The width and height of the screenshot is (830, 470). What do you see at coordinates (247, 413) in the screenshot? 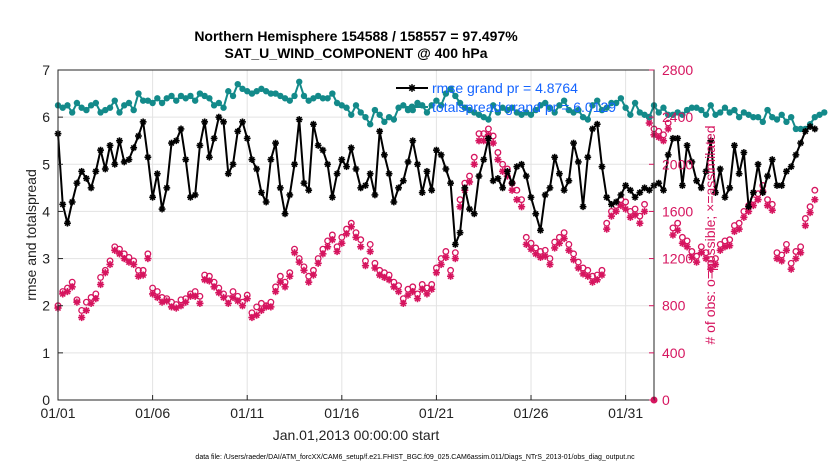
I see `x-tick-label: 01/11` at bounding box center [247, 413].